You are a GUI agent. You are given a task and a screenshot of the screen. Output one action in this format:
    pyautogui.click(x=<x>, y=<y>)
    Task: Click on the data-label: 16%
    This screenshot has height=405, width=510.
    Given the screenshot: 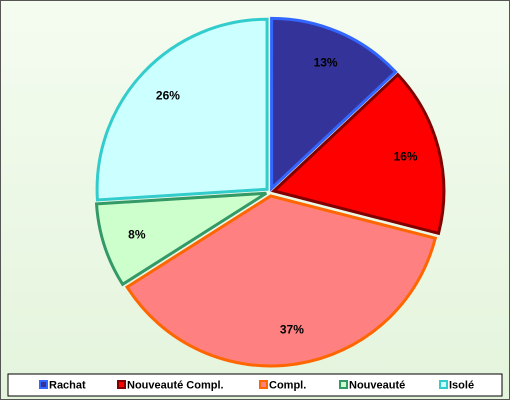 What is the action you would take?
    pyautogui.click(x=406, y=156)
    